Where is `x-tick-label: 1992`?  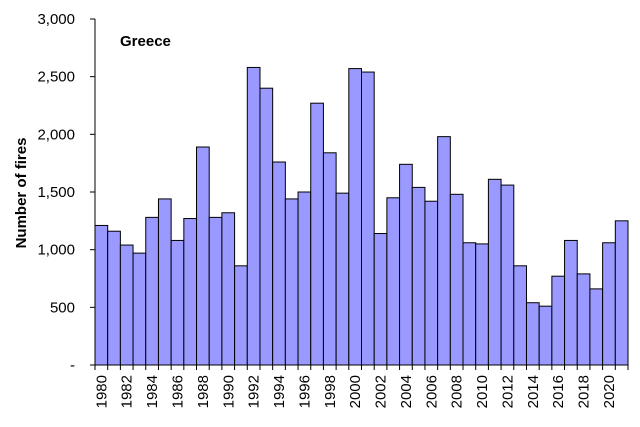 x-tick-label: 1992 is located at coordinates (254, 391).